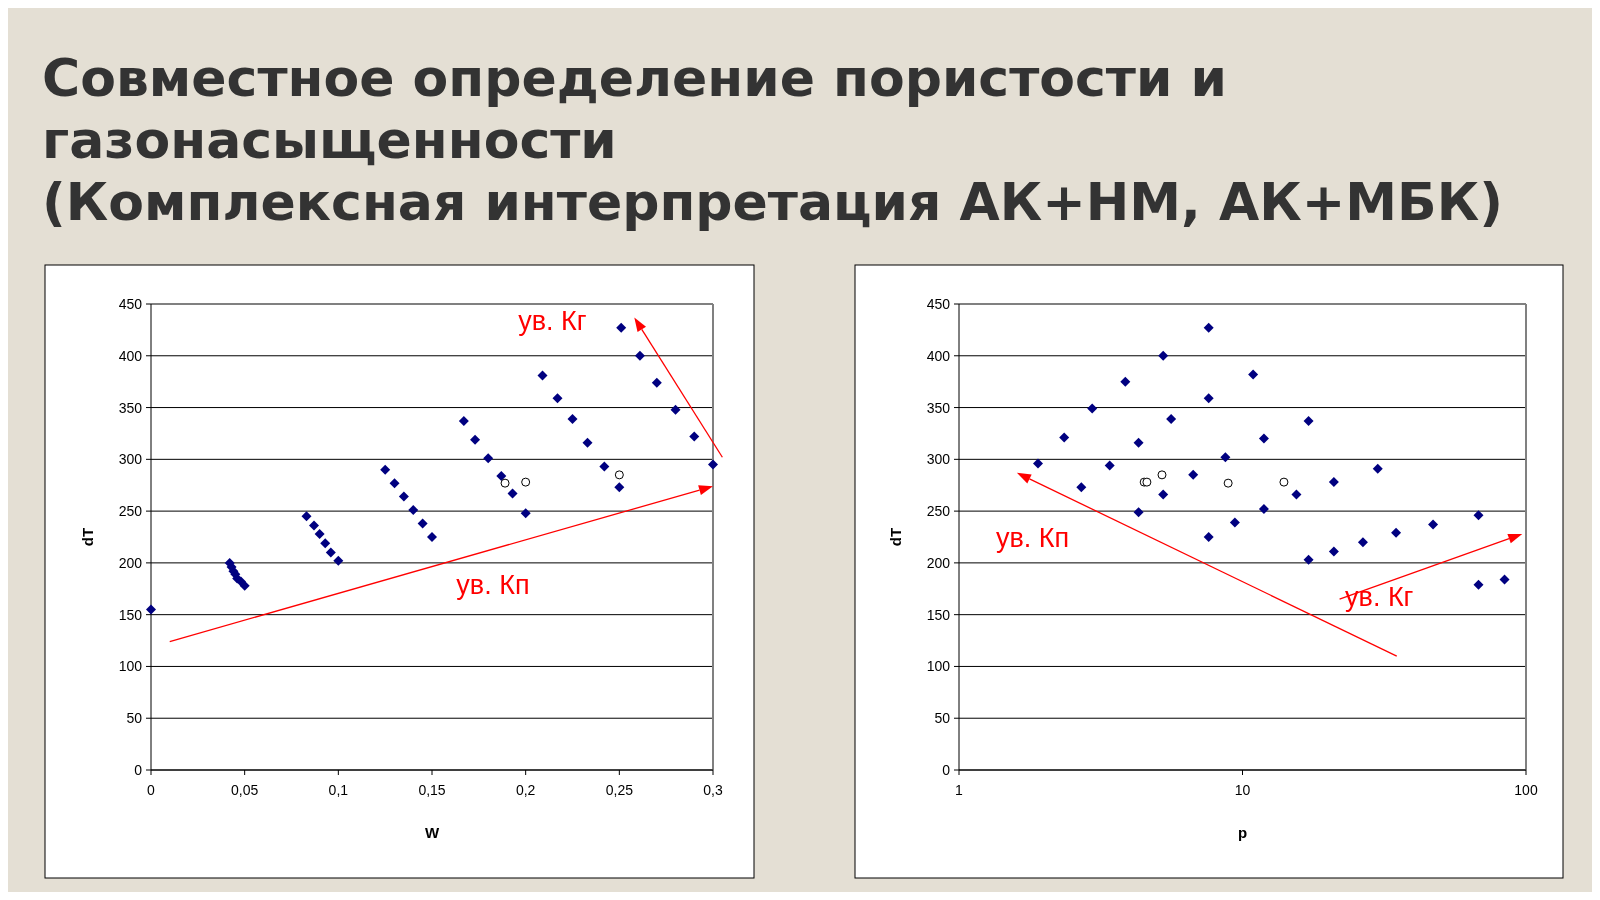  Describe the element at coordinates (619, 790) in the screenshot. I see `x-tick-label: 0,25` at that location.